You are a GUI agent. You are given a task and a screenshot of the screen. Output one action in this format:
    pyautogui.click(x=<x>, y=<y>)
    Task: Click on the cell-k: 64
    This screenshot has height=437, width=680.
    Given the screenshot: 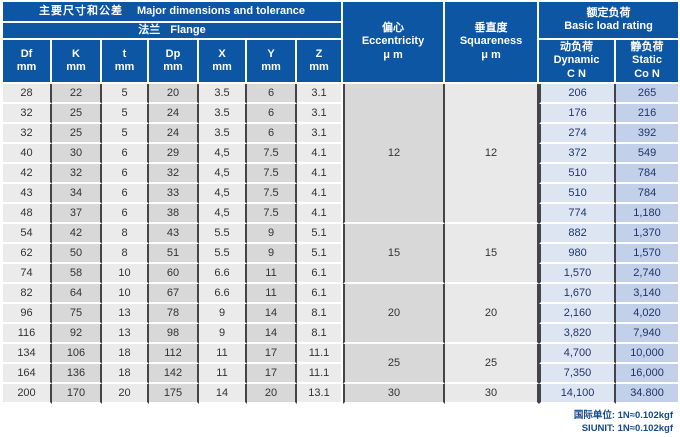 What is the action you would take?
    pyautogui.click(x=77, y=294)
    